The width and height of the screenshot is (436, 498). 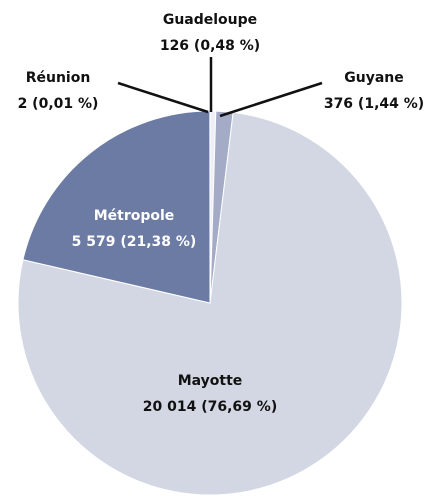 I want to click on slice-label: Métropole, so click(x=134, y=216).